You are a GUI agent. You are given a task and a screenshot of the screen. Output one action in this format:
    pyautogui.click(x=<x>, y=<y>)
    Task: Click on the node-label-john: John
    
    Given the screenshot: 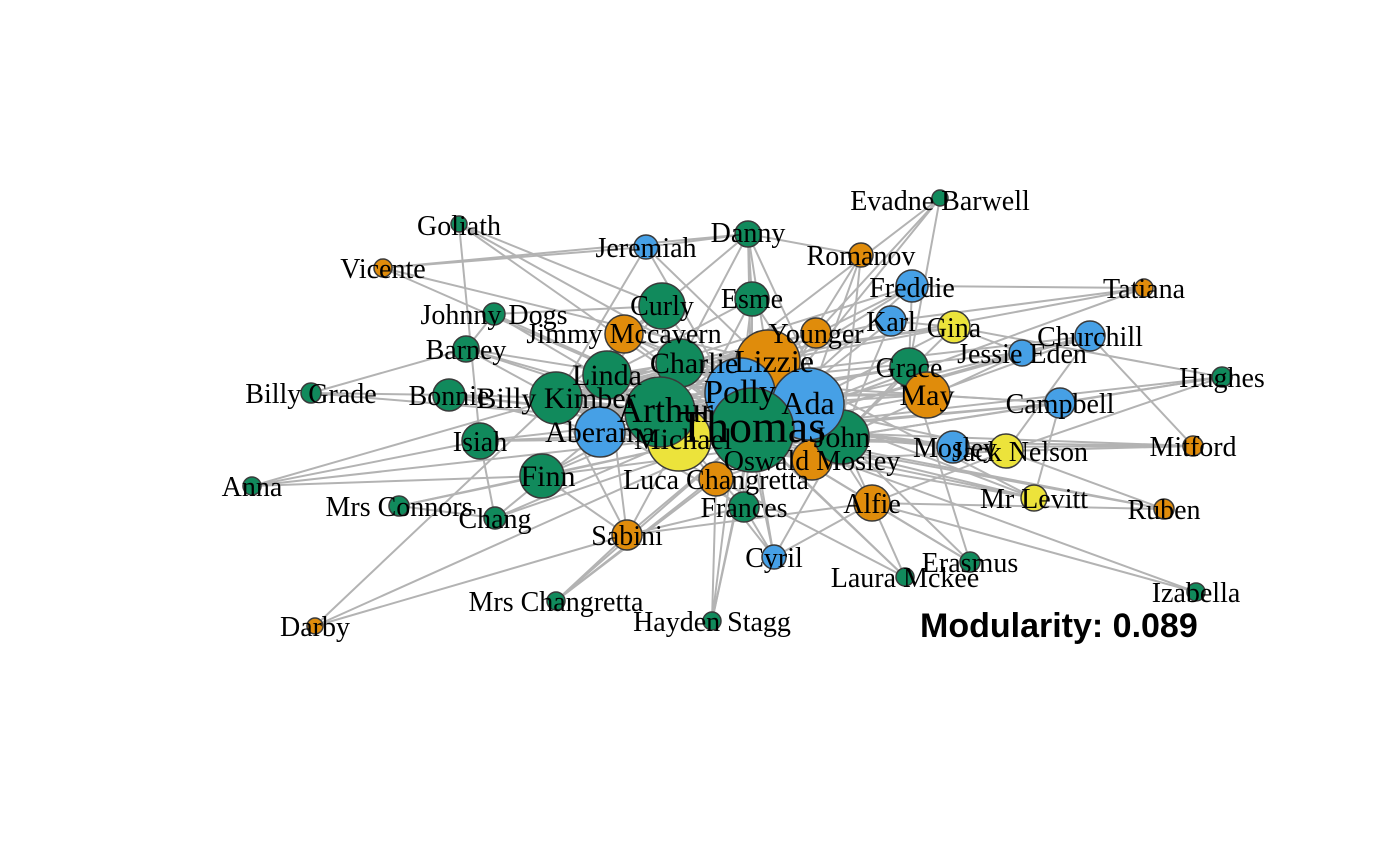 What is the action you would take?
    pyautogui.click(x=842, y=437)
    